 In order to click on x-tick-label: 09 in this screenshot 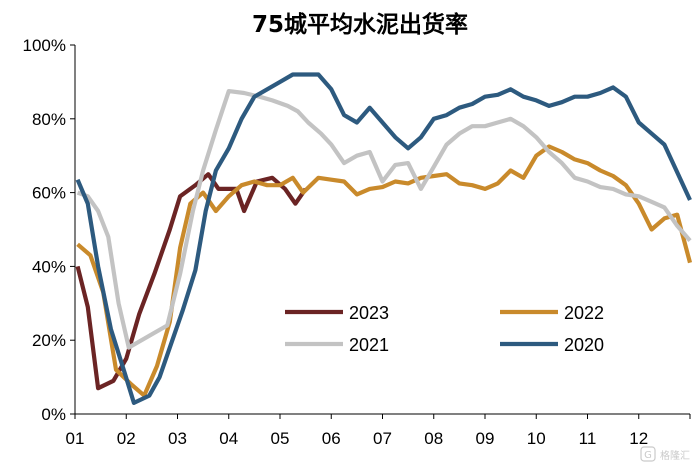, I will do `click(485, 438)`.